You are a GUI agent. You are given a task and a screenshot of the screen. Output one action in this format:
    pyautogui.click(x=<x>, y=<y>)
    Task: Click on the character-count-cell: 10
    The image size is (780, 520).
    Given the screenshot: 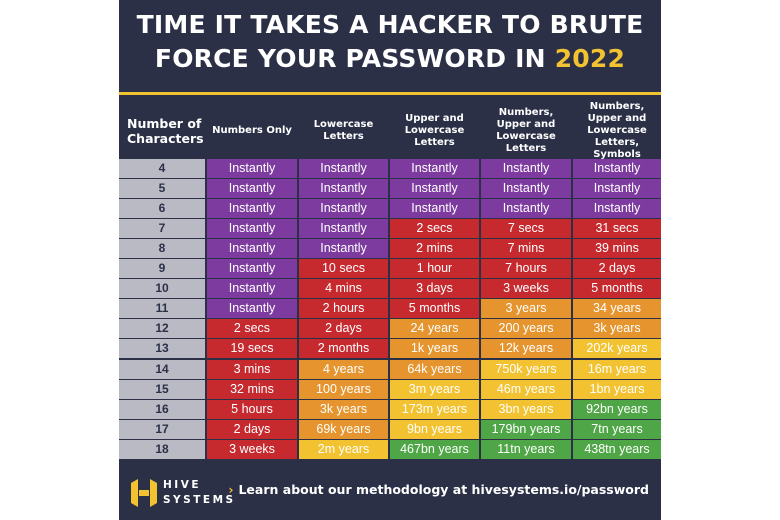 What is the action you would take?
    pyautogui.click(x=162, y=289)
    